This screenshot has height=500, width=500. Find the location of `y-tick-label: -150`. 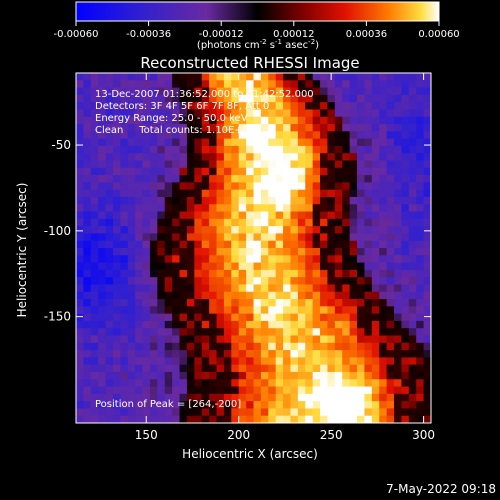

y-tick-label: -150 is located at coordinates (57, 317).